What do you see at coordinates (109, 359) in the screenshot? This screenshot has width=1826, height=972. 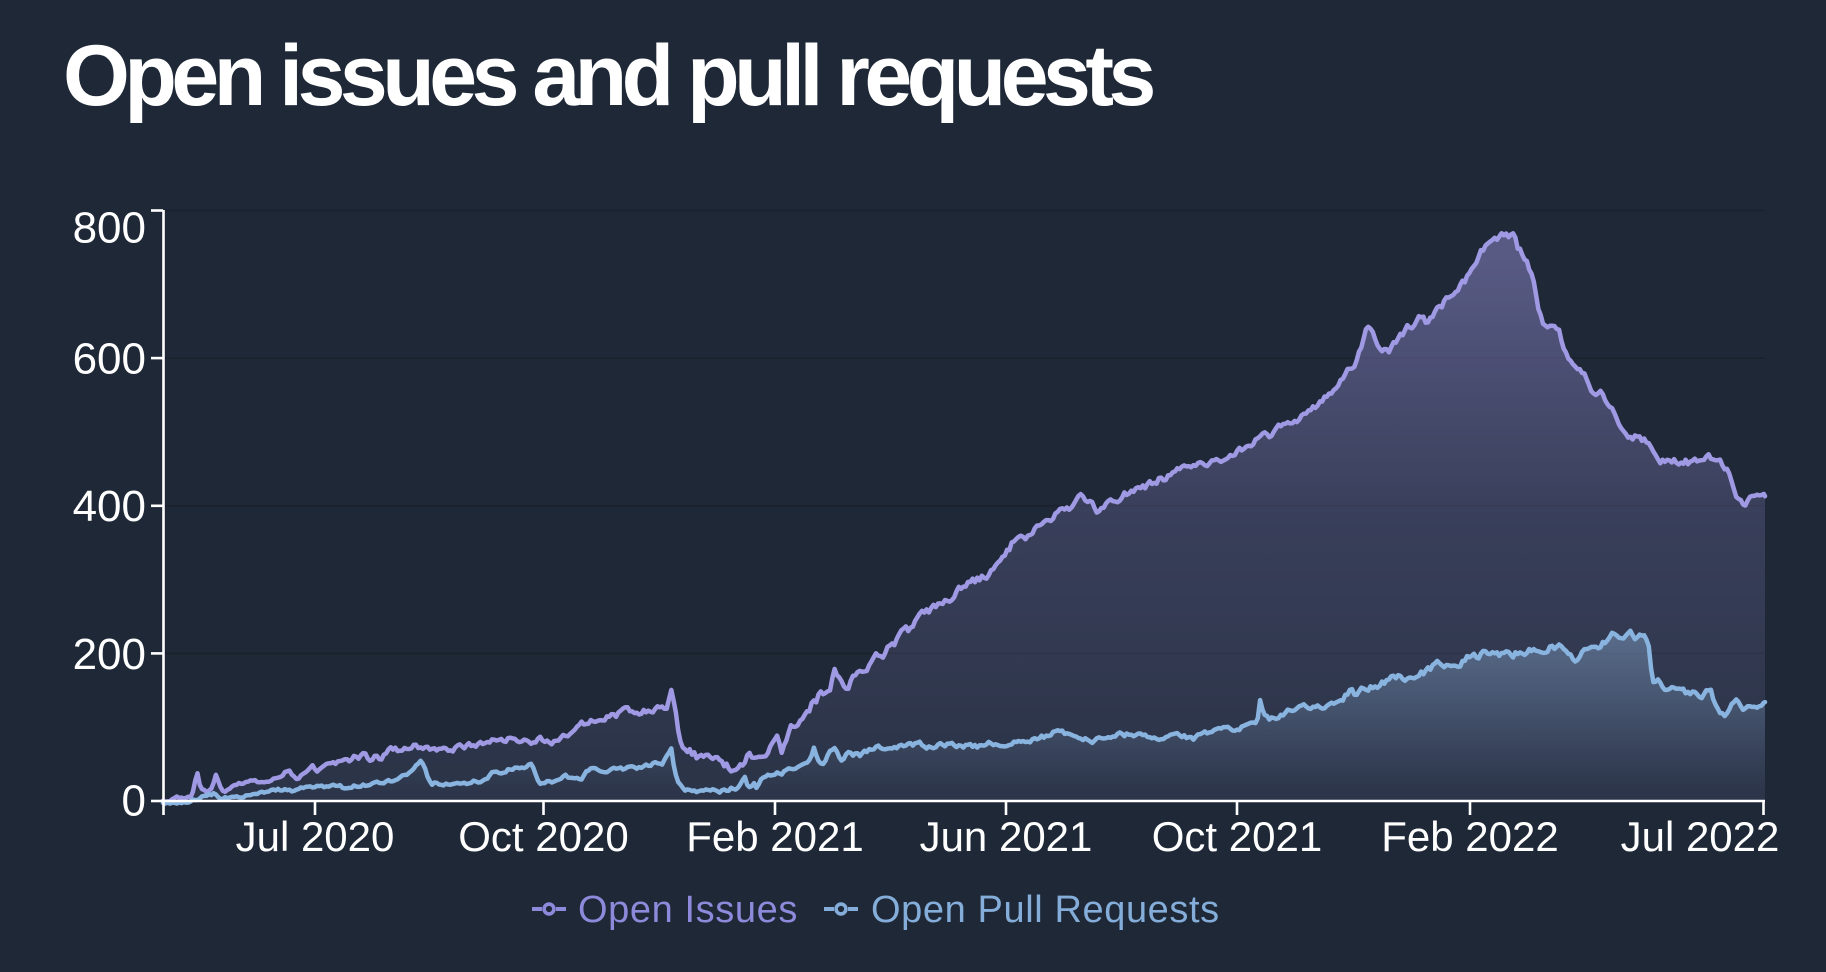 I see `svg-text: 600` at bounding box center [109, 359].